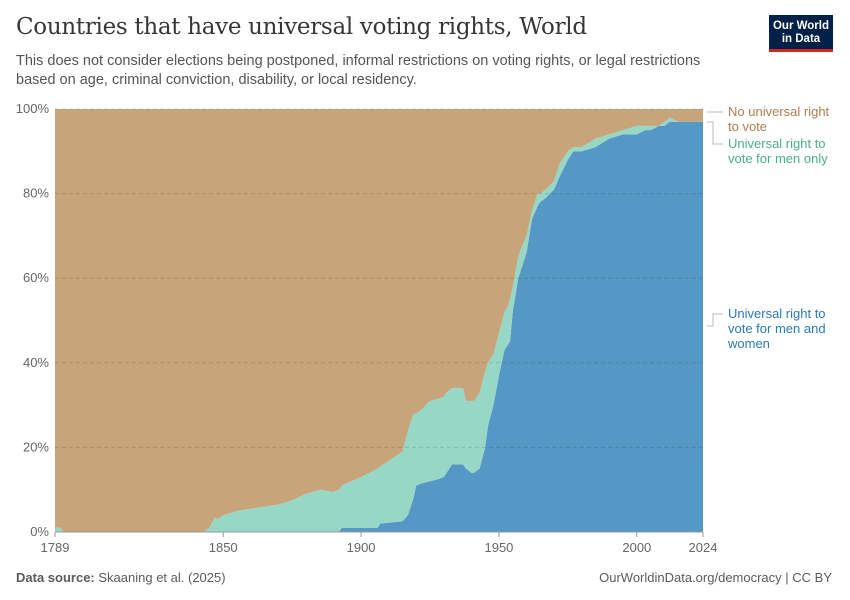 This screenshot has width=850, height=600. What do you see at coordinates (36, 193) in the screenshot?
I see `y-tick-label: 80%` at bounding box center [36, 193].